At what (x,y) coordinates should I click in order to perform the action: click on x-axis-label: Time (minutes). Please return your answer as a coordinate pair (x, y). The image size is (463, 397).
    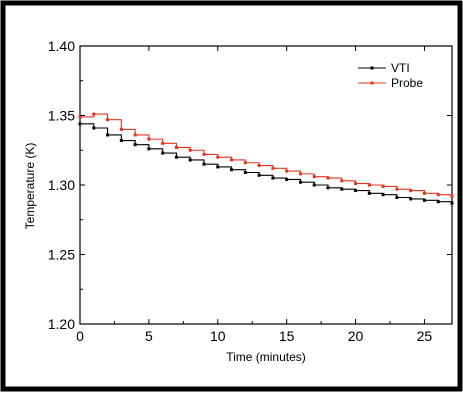
    Looking at the image, I should click on (266, 357).